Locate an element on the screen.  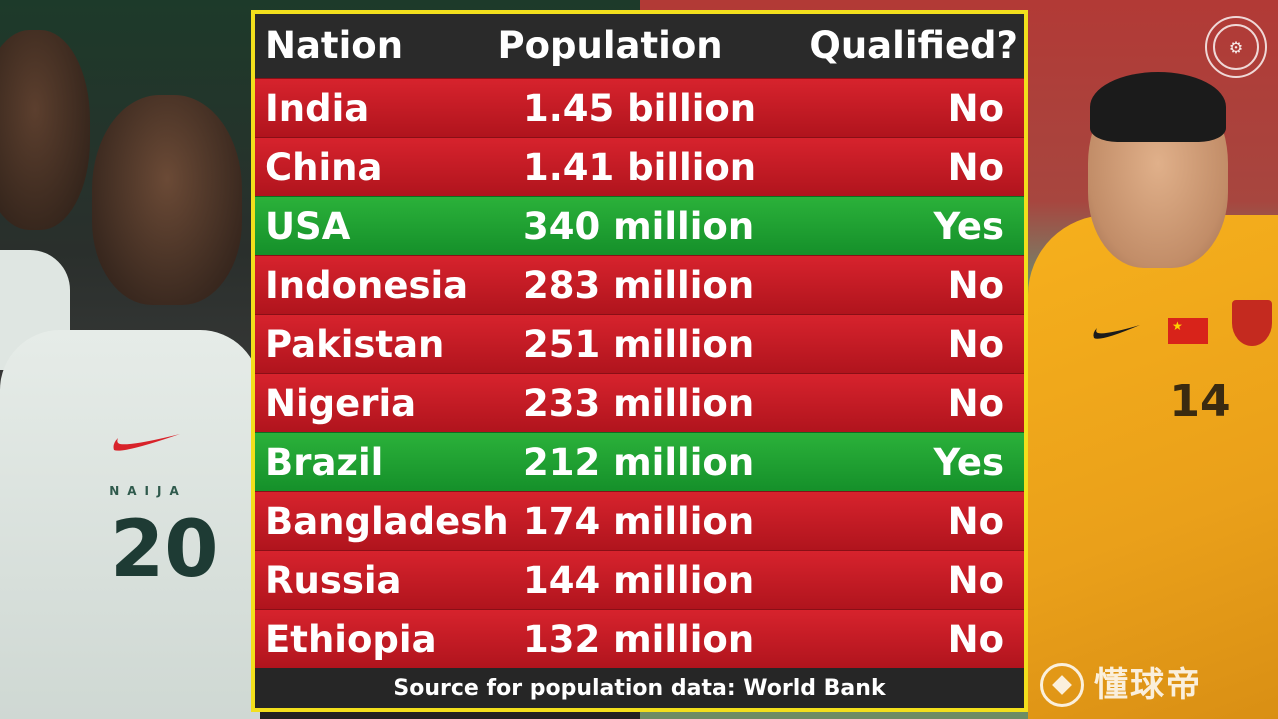
goalkeeper-kit-china is located at coordinates (1153, 467).